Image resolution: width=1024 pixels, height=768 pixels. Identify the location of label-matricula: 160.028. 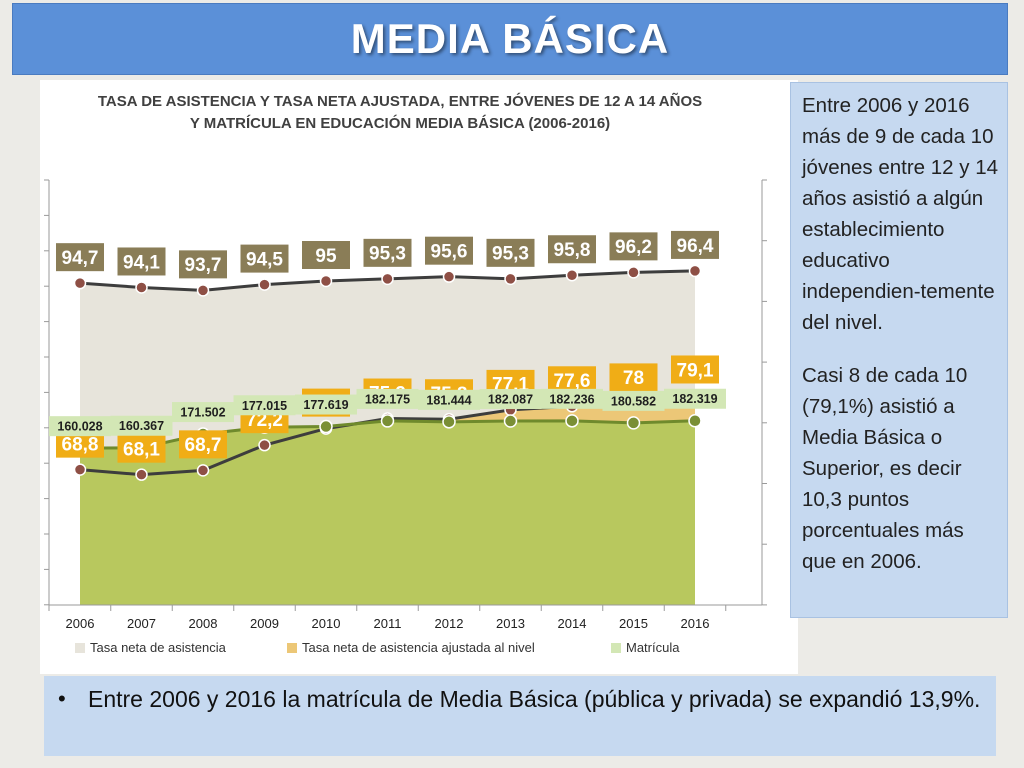
(79, 427).